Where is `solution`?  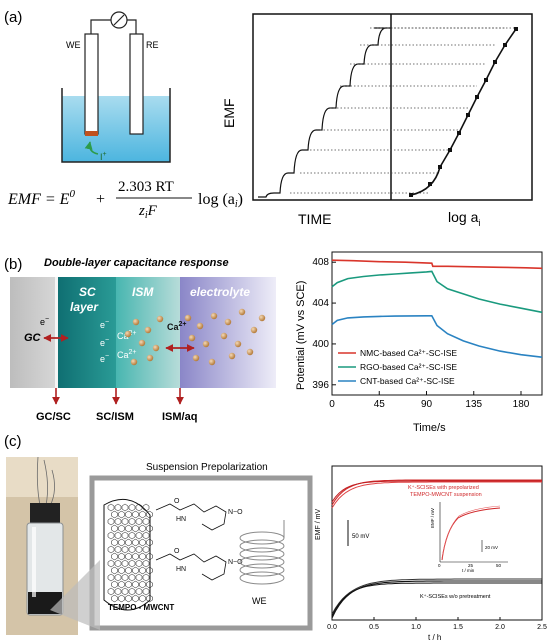 solution is located at coordinates (116, 129).